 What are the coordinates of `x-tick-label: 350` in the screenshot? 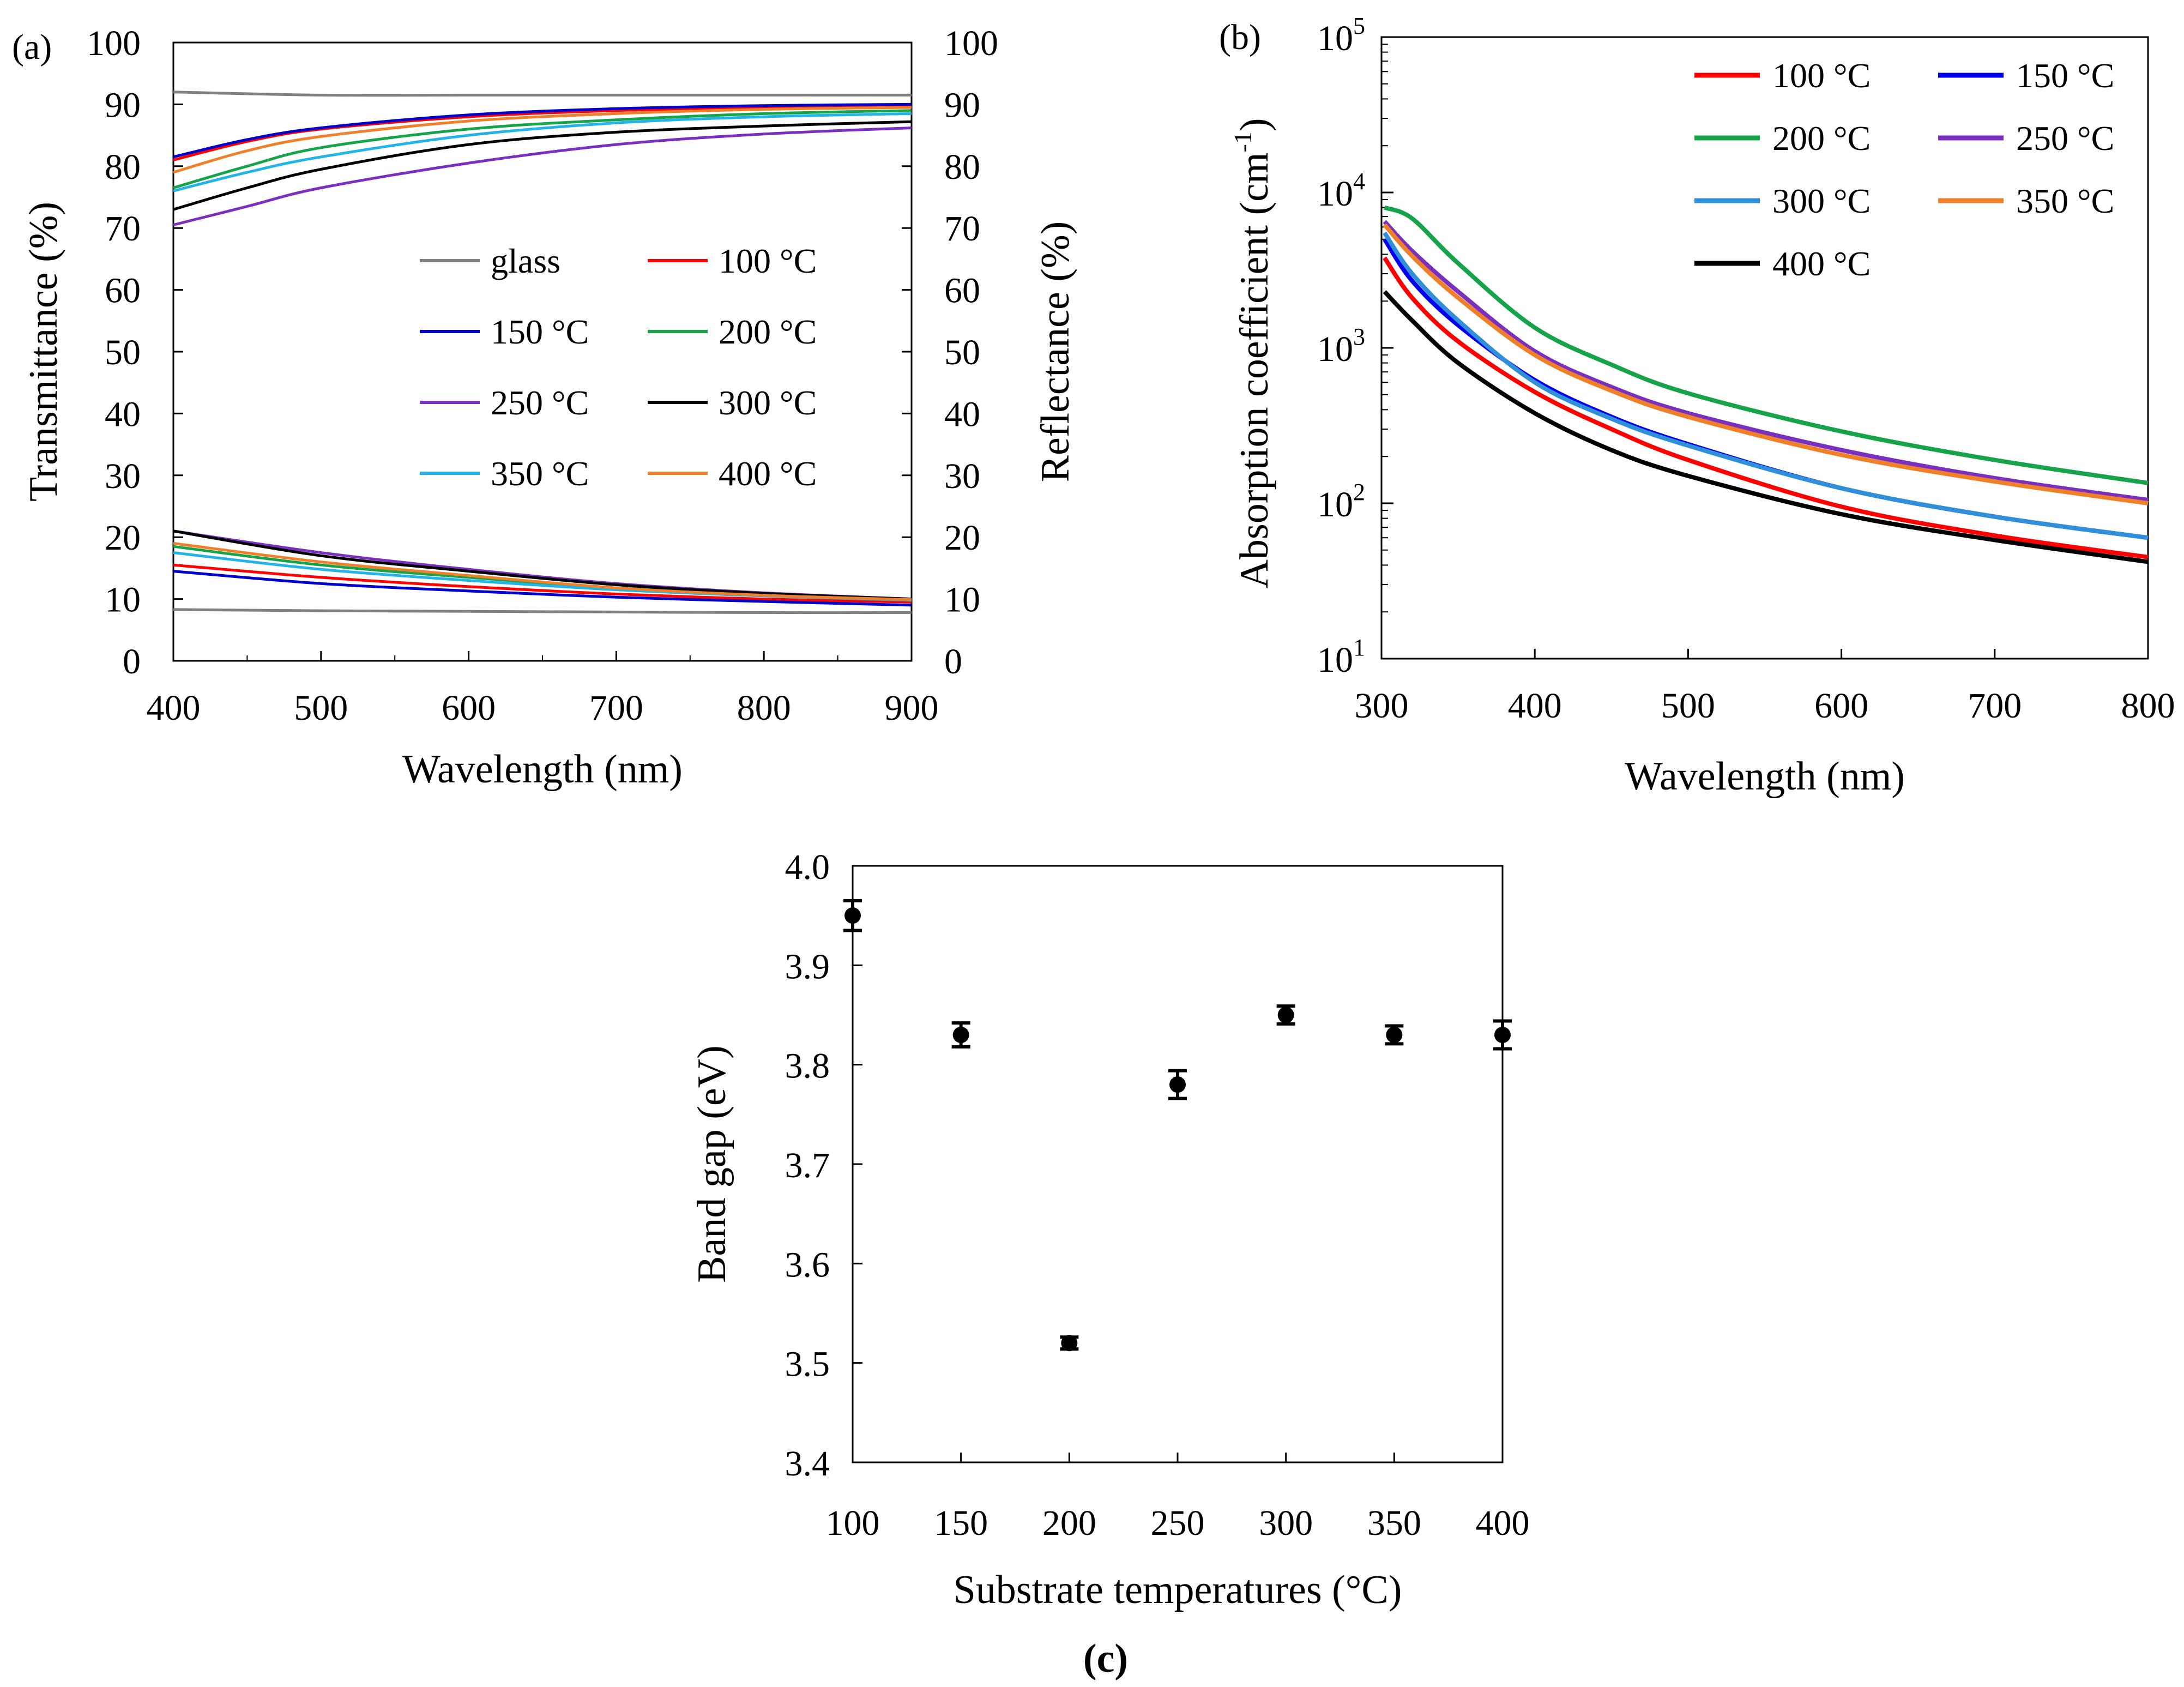 It's located at (1394, 1523).